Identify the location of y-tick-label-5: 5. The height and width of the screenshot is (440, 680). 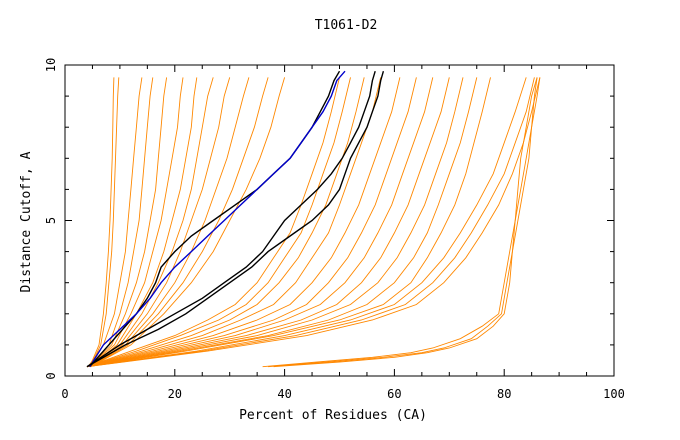
(51, 220).